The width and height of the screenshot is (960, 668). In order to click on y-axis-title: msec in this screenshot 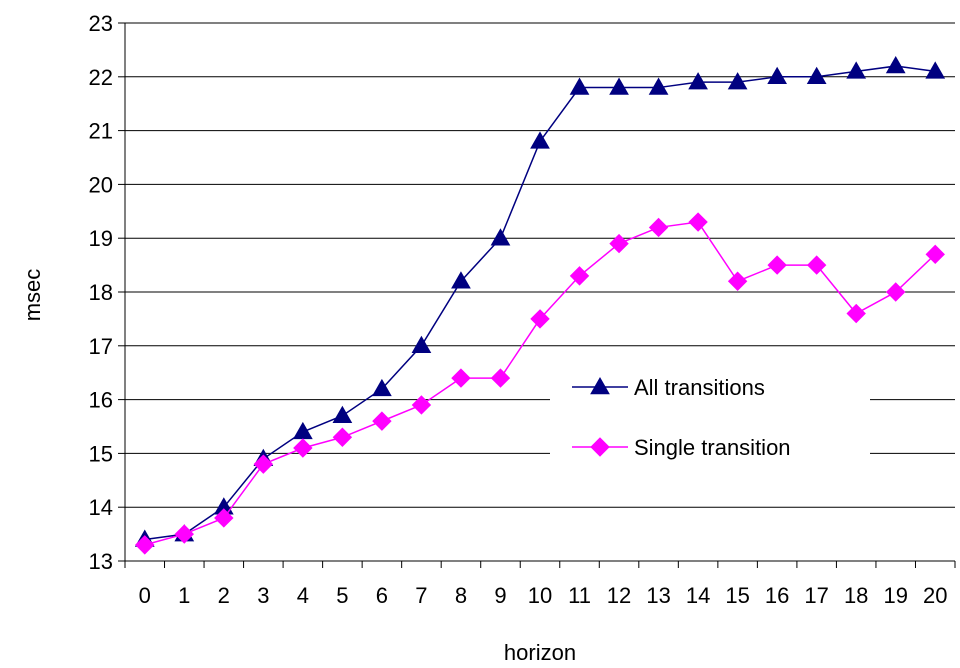, I will do `click(32, 295)`.